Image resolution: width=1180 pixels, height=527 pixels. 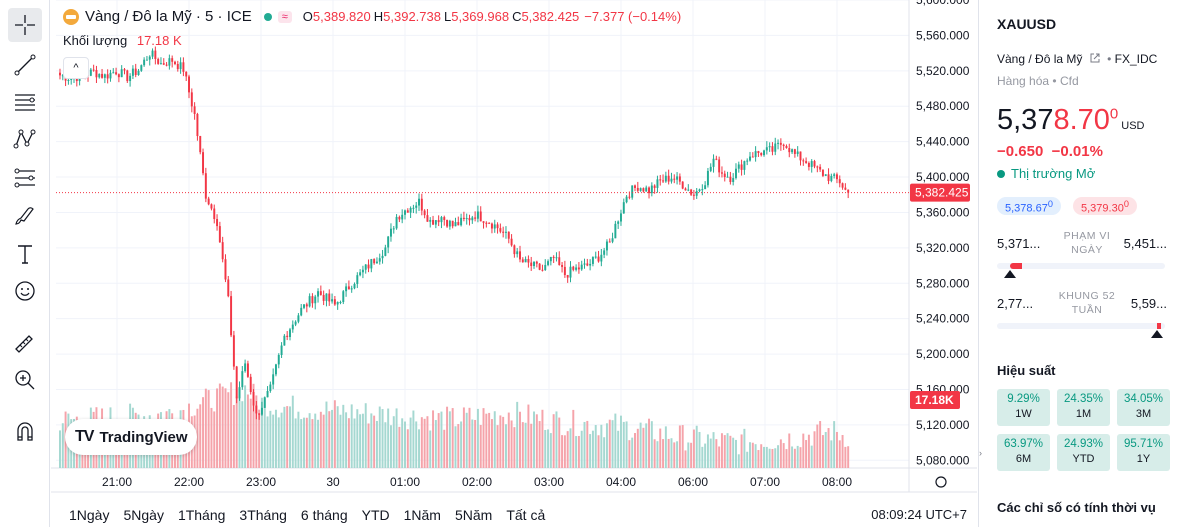 I want to click on range-button: 5Năm, so click(x=473, y=514).